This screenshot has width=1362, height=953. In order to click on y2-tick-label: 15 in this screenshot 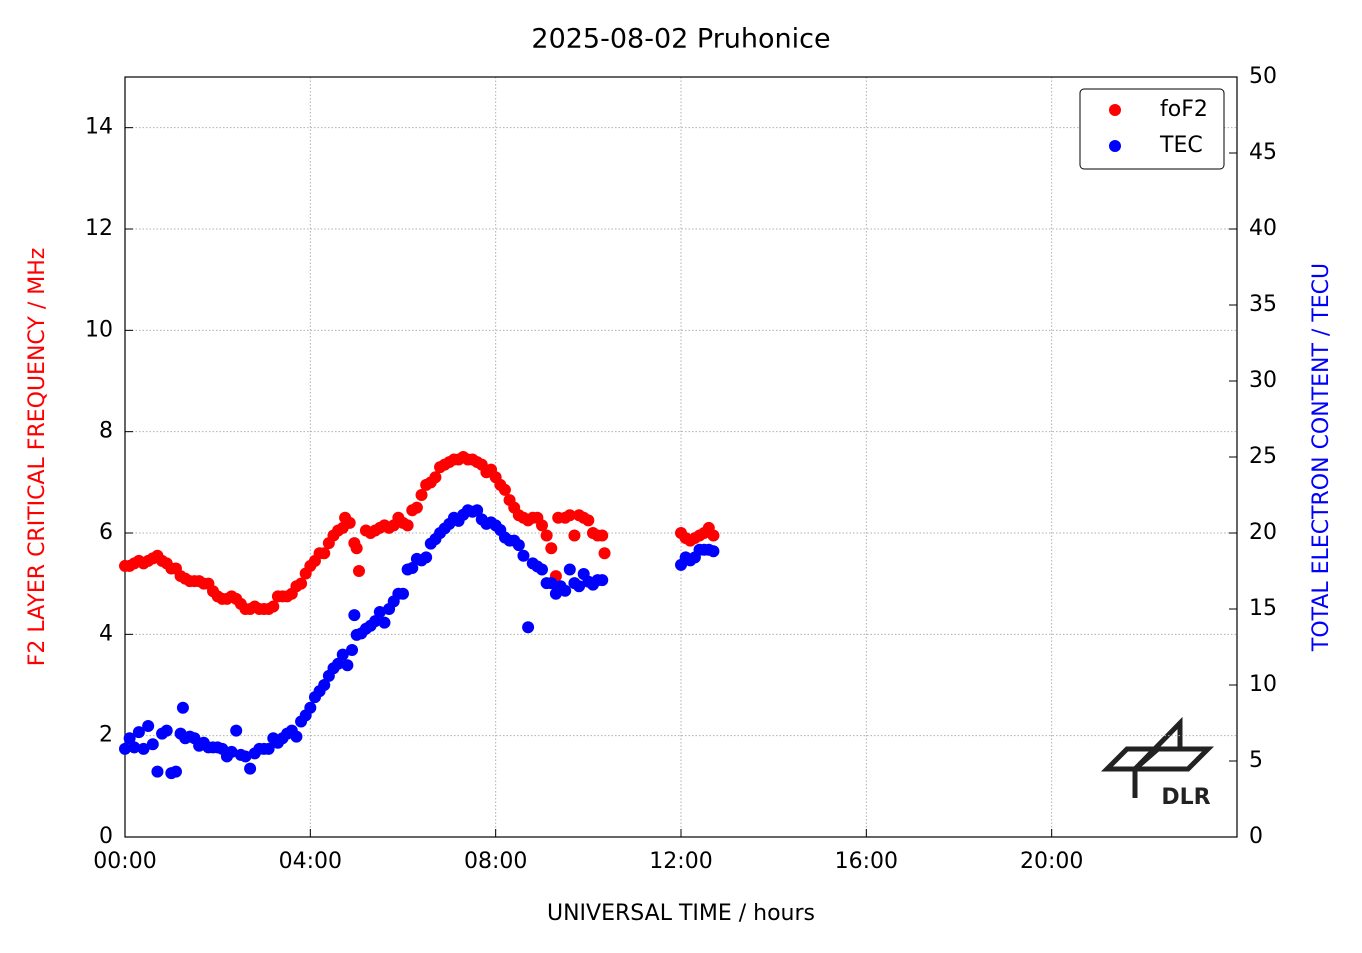, I will do `click(1263, 608)`.